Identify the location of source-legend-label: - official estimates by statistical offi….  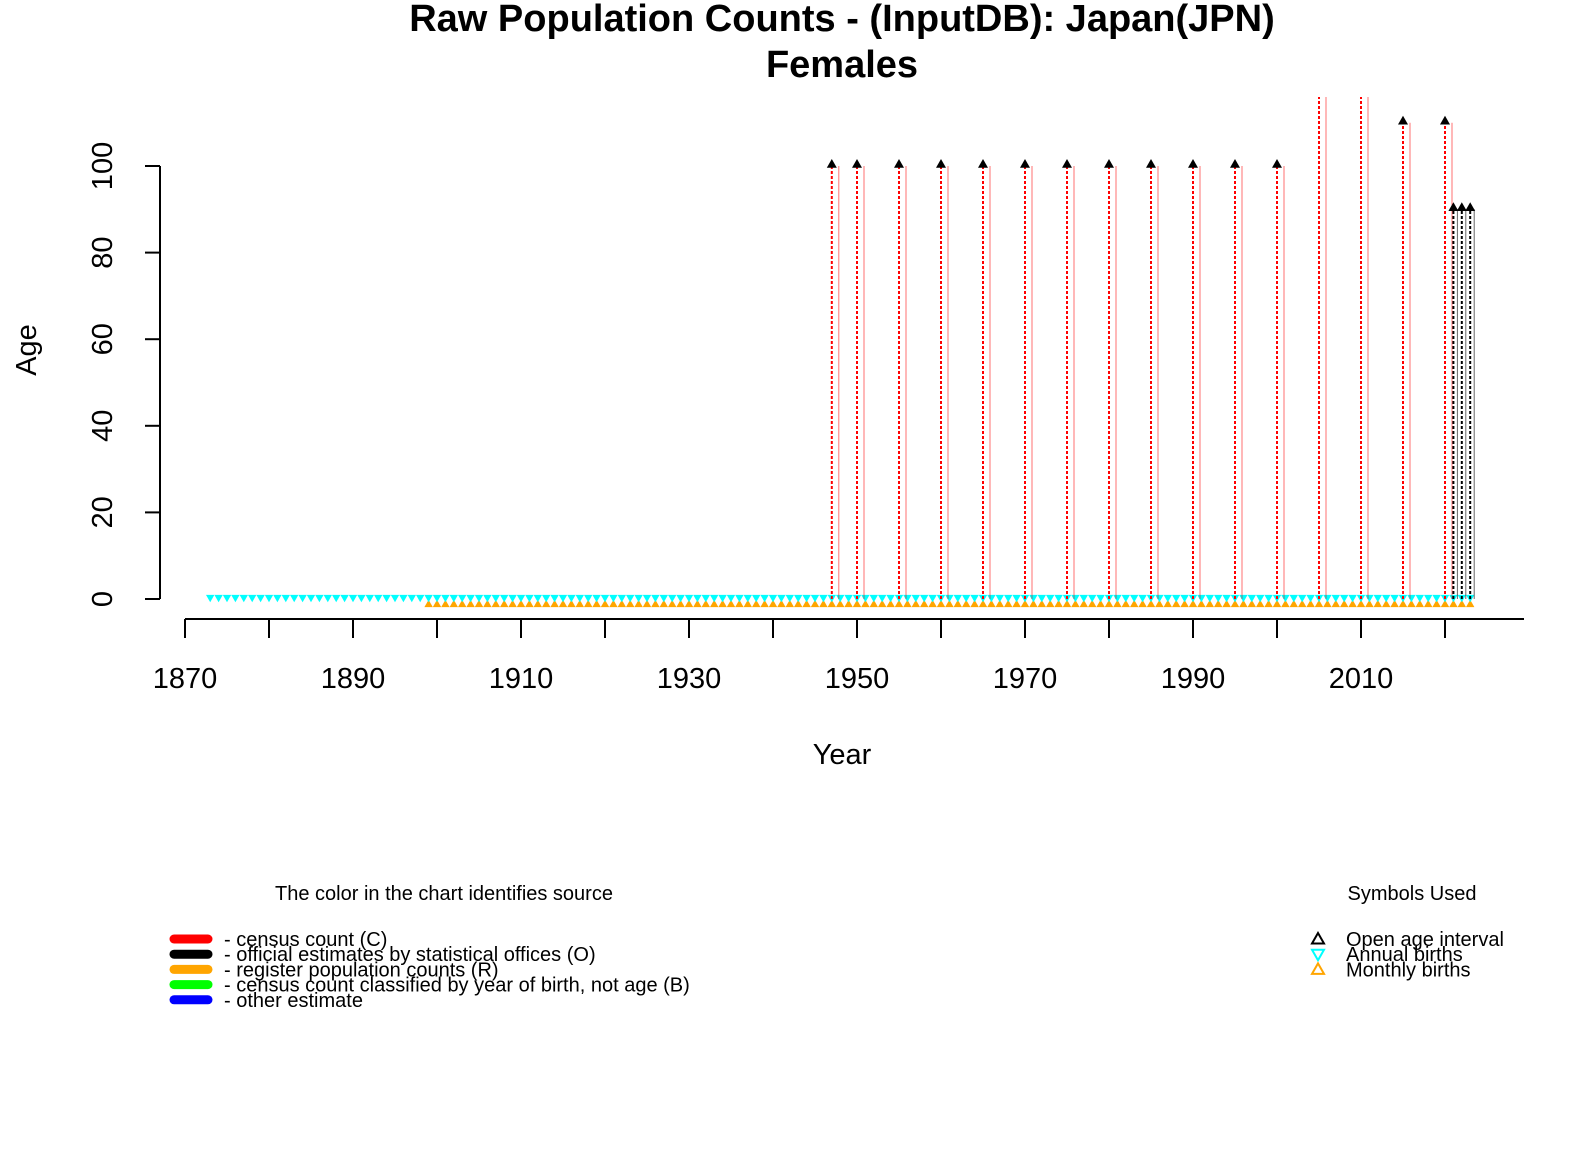
(410, 955).